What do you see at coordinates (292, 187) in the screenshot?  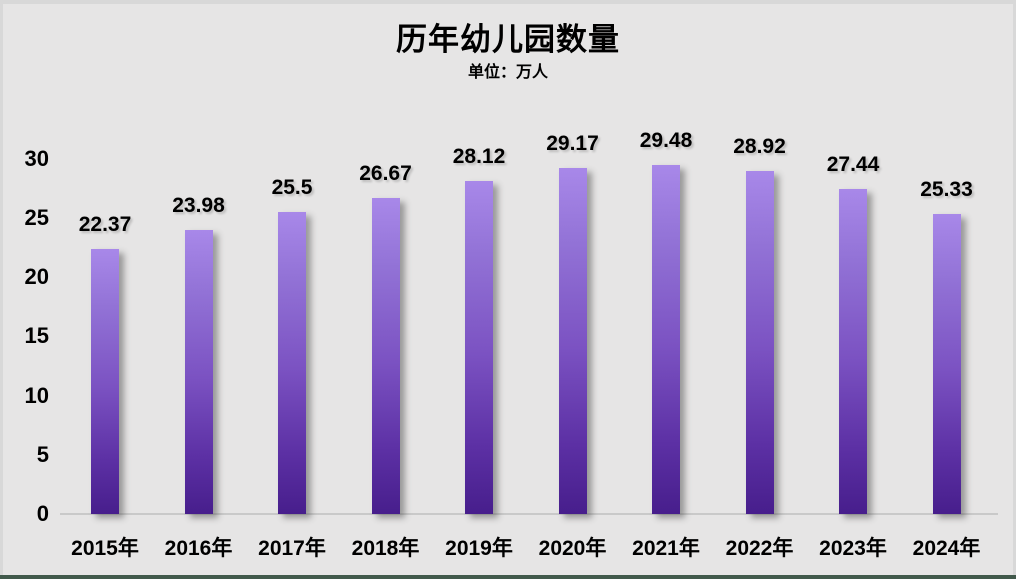 I see `bar-value-label: 25.5` at bounding box center [292, 187].